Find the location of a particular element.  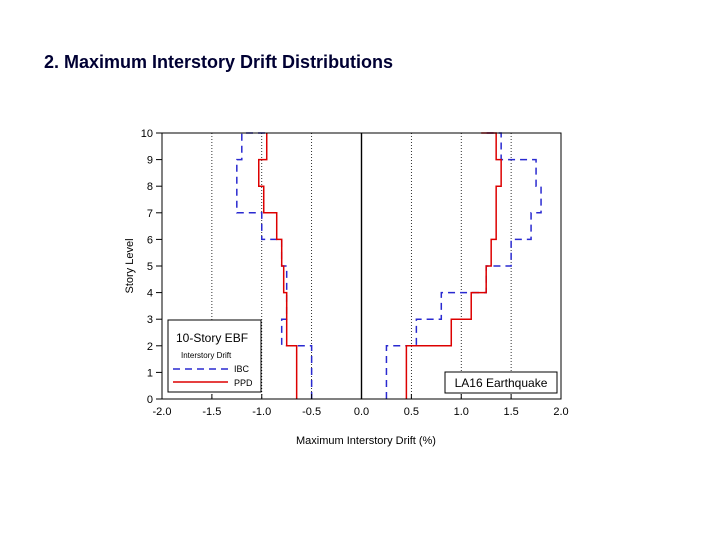

y-axis-label: Story Level is located at coordinates (130, 265).